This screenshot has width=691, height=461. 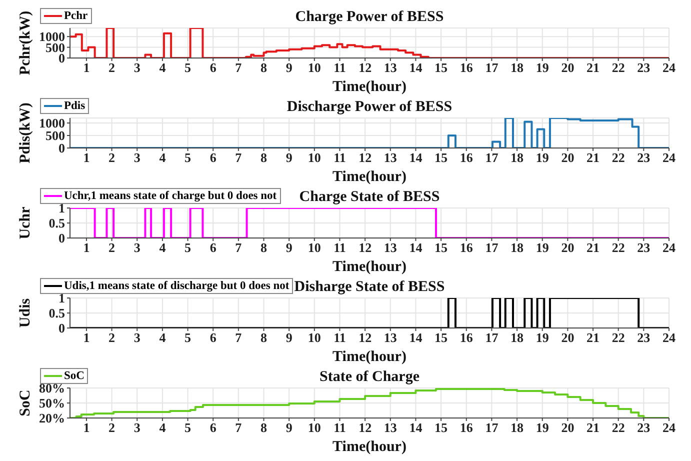 What do you see at coordinates (52, 418) in the screenshot?
I see `y-tick-label: 20%` at bounding box center [52, 418].